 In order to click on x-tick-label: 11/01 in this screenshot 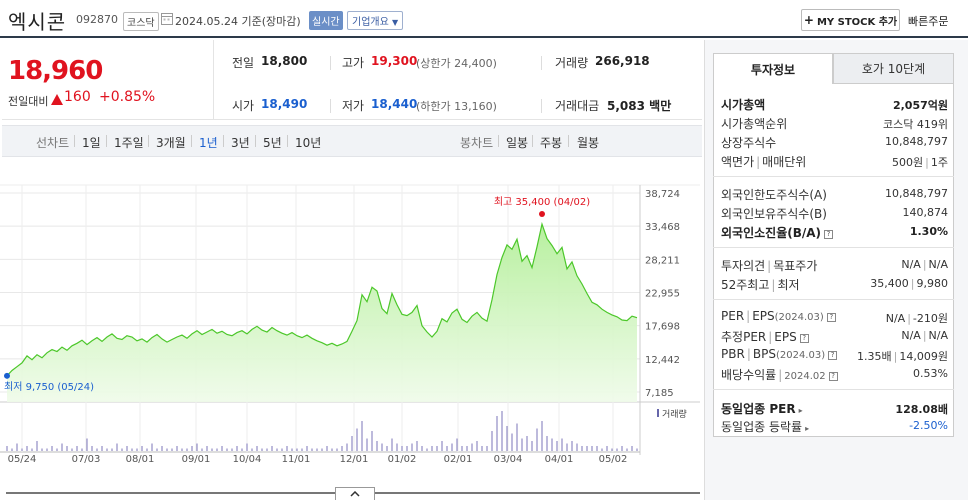, I will do `click(296, 459)`.